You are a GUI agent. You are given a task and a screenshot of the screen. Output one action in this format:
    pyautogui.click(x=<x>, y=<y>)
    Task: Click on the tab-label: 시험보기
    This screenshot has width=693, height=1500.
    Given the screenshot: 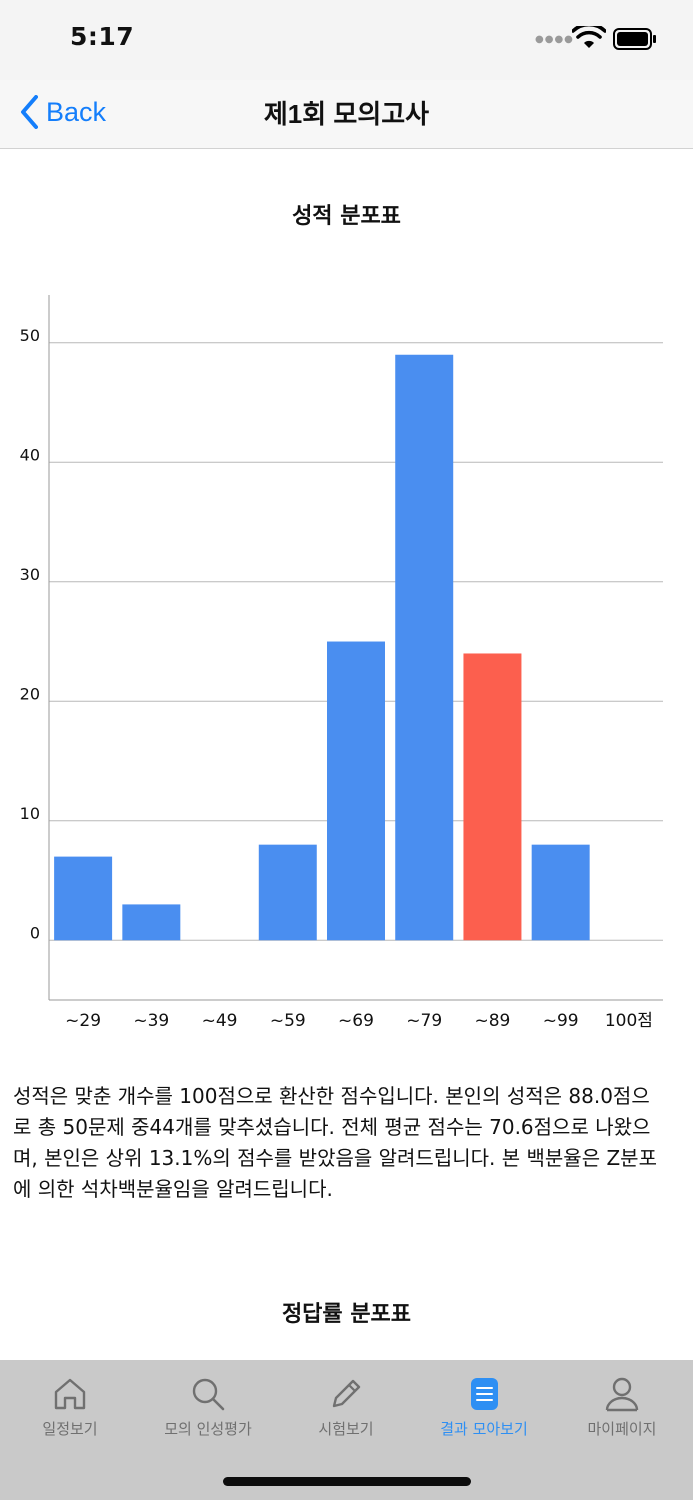 What is the action you would take?
    pyautogui.click(x=346, y=1429)
    